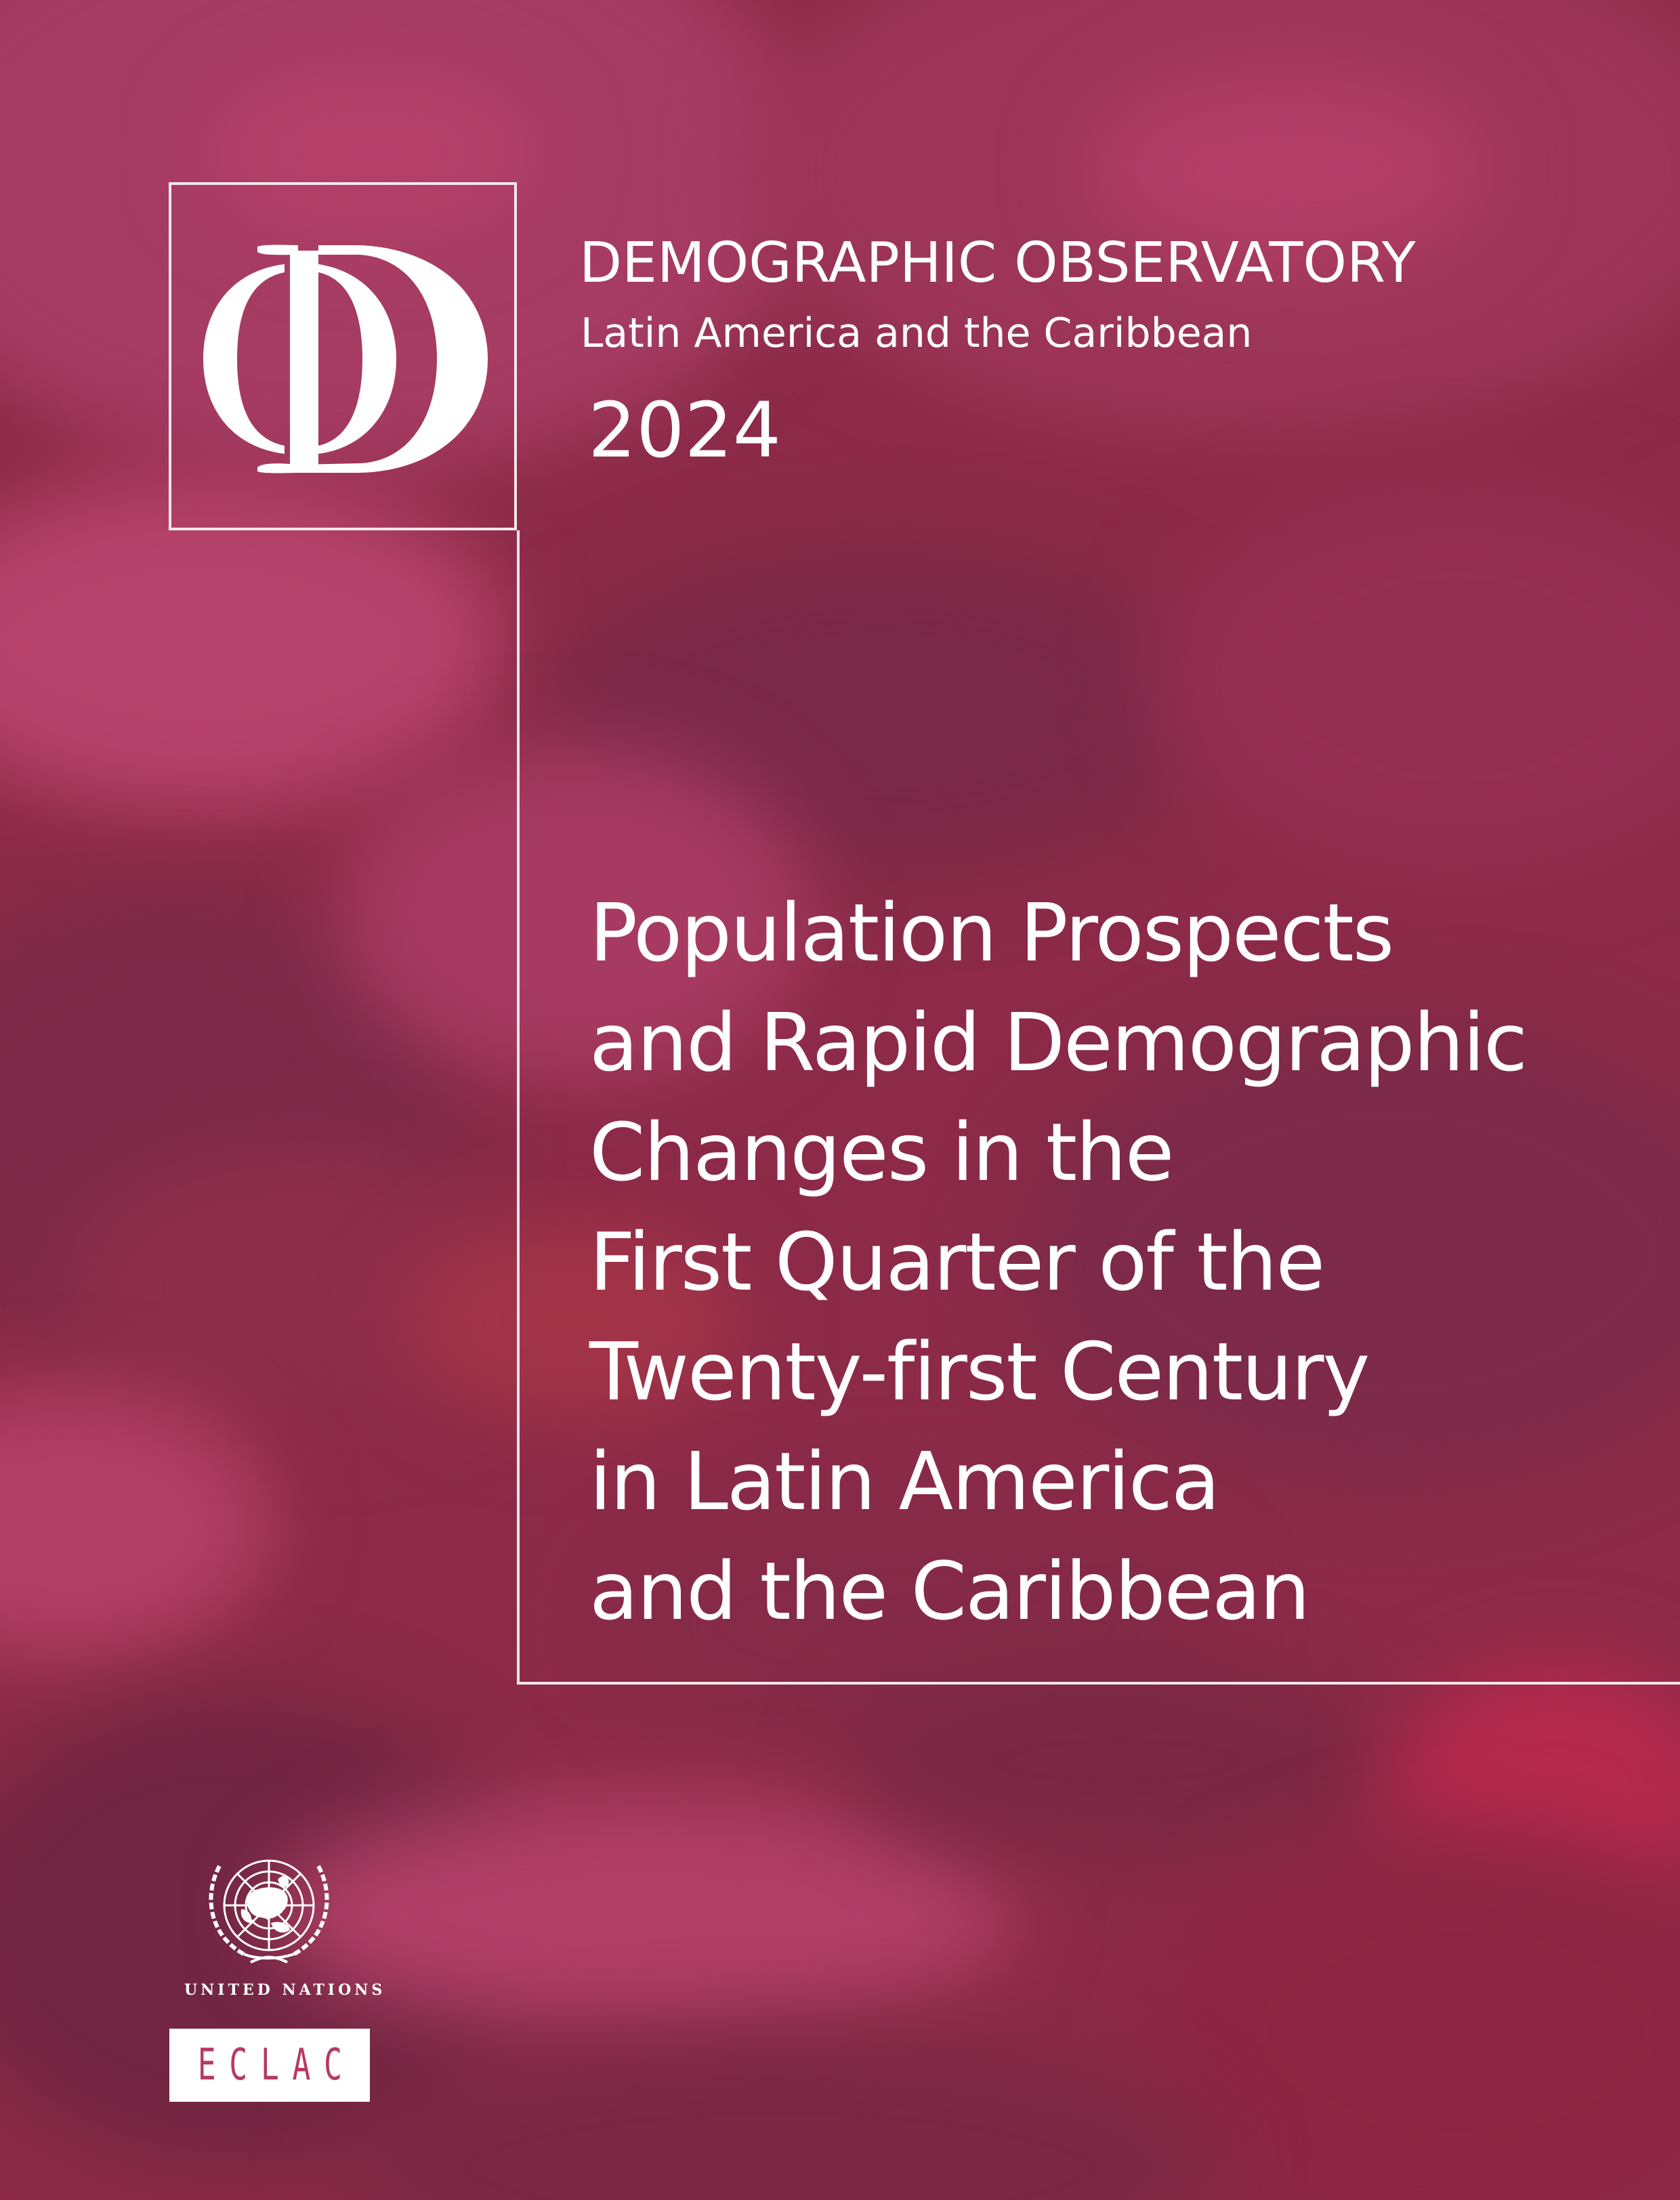 The width and height of the screenshot is (1680, 2200). What do you see at coordinates (992, 932) in the screenshot?
I see `title-line: Population Prospects` at bounding box center [992, 932].